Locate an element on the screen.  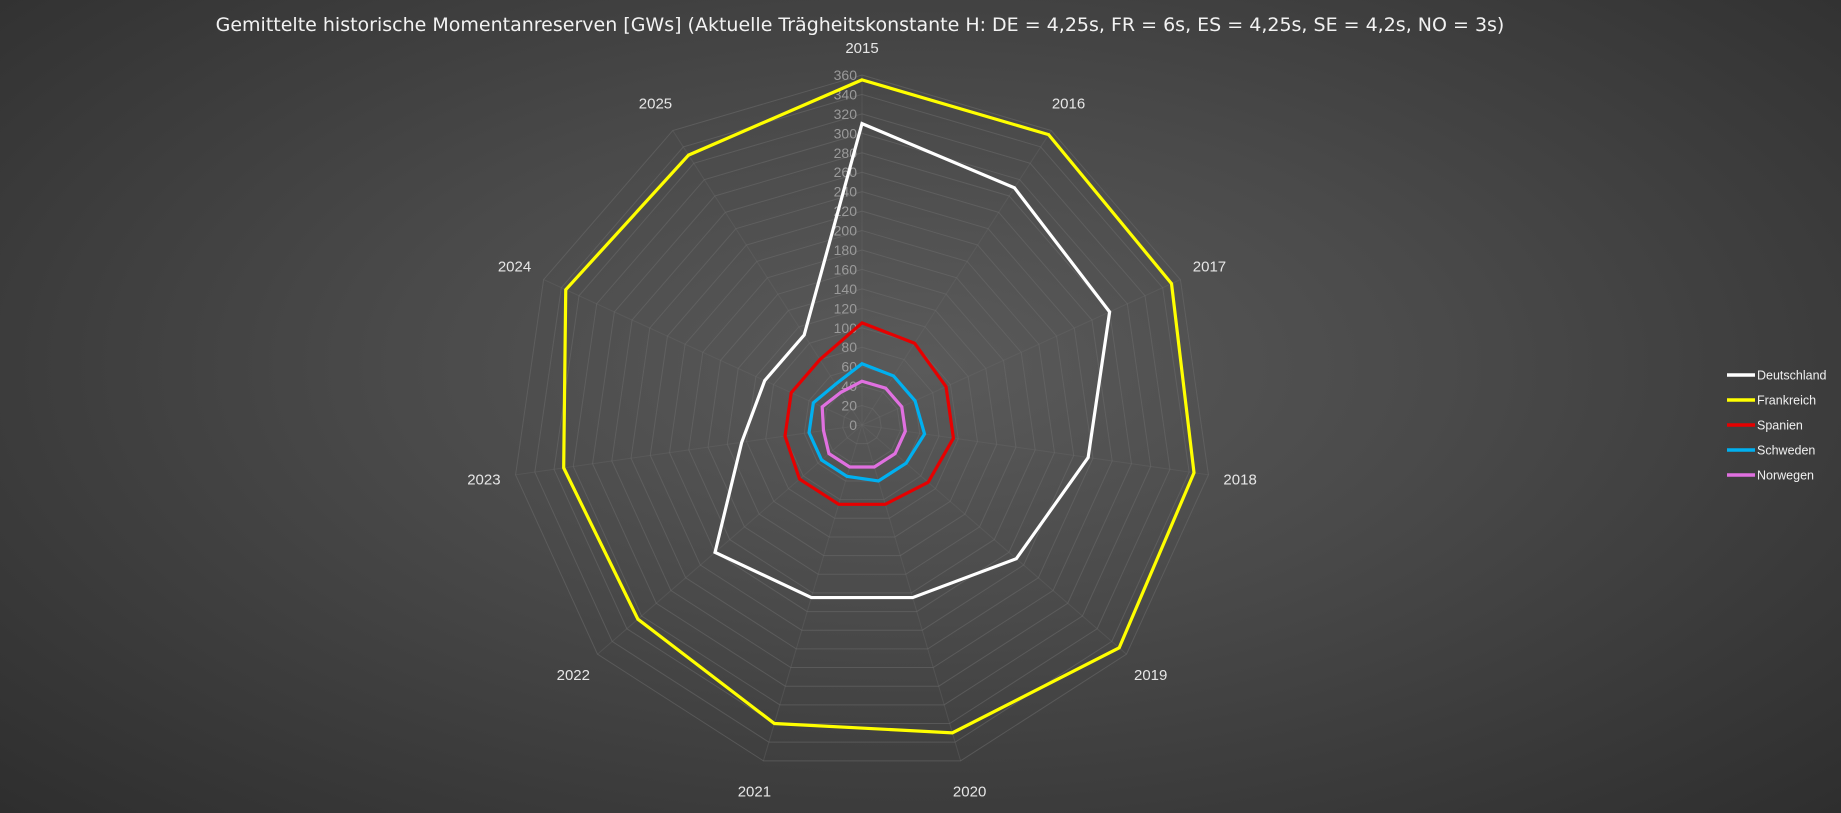
radial-tick-label: 160 is located at coordinates (846, 269).